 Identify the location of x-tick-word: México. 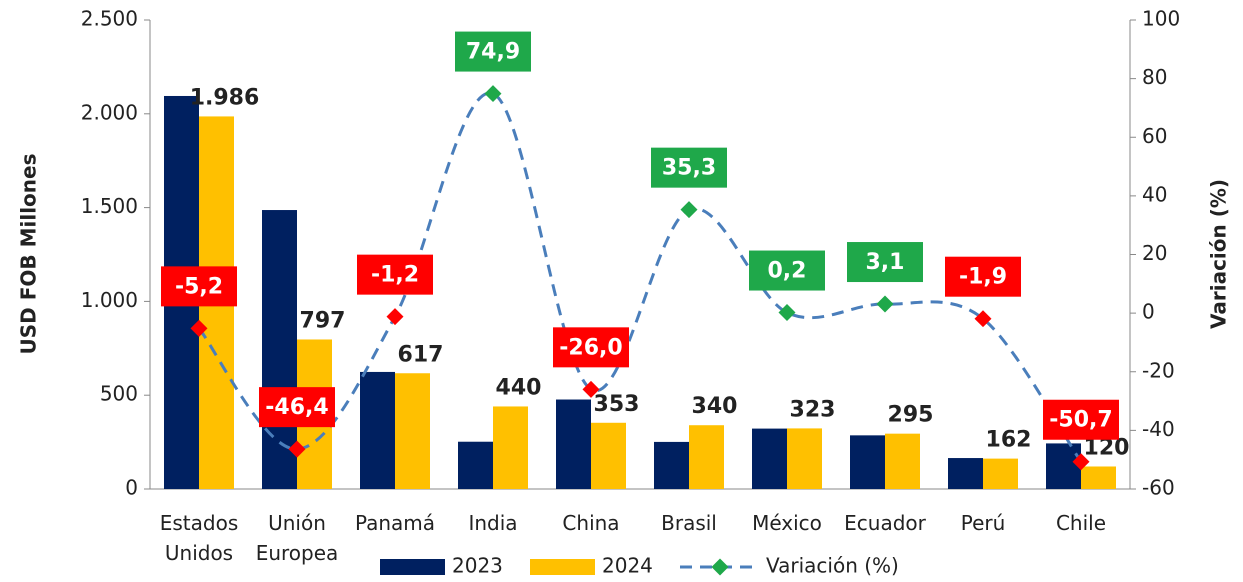
(787, 523).